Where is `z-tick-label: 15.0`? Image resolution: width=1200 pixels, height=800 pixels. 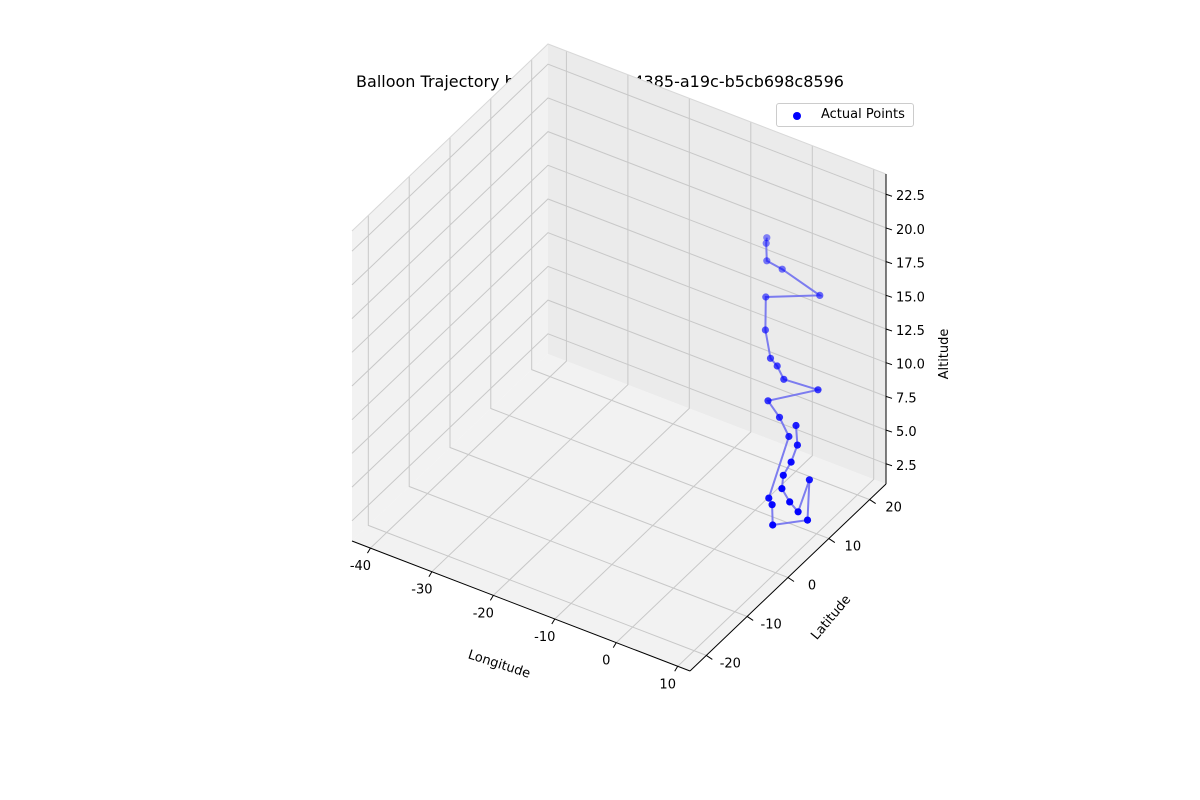 z-tick-label: 15.0 is located at coordinates (910, 297).